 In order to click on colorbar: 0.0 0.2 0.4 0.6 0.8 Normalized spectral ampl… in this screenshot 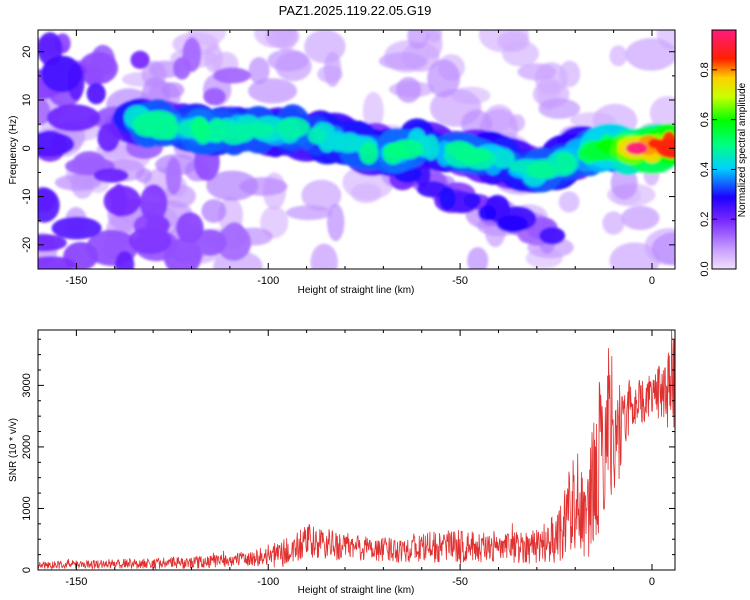, I will do `click(723, 153)`.